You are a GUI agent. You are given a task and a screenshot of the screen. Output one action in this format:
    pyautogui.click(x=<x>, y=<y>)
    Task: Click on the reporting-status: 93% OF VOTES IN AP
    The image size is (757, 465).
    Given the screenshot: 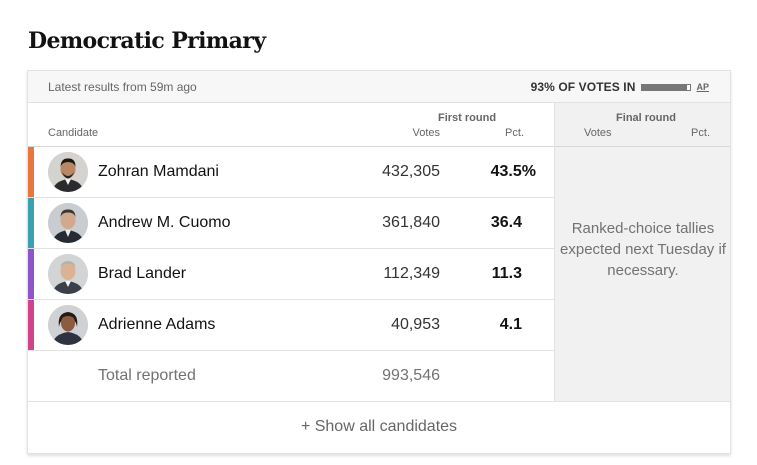 What is the action you would take?
    pyautogui.click(x=620, y=87)
    